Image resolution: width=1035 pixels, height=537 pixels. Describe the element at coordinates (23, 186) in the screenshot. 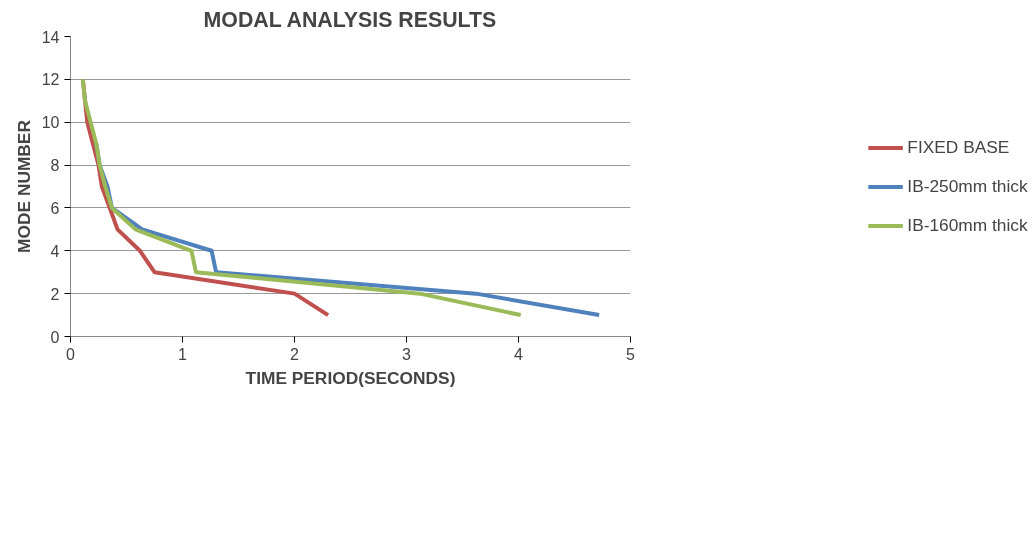

I see `y-axis-title: MODE NUMBER` at that location.